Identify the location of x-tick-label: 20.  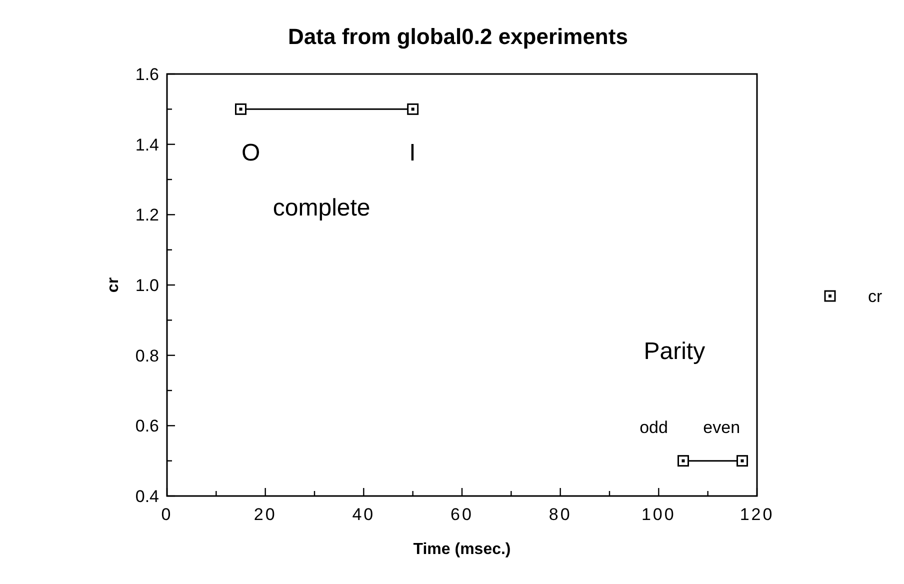
(265, 514).